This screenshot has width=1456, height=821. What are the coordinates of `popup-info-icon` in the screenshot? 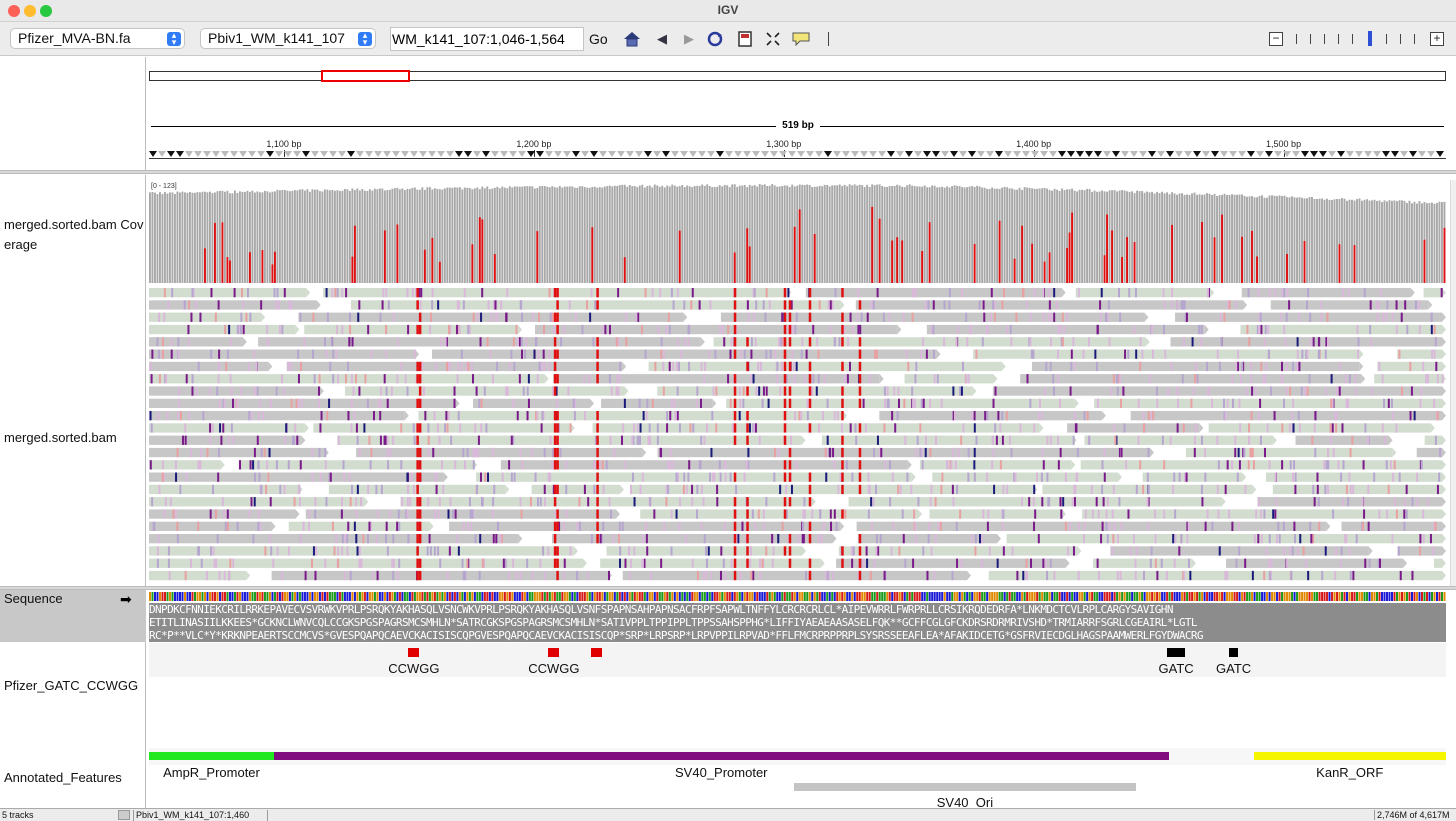 It's located at (801, 39).